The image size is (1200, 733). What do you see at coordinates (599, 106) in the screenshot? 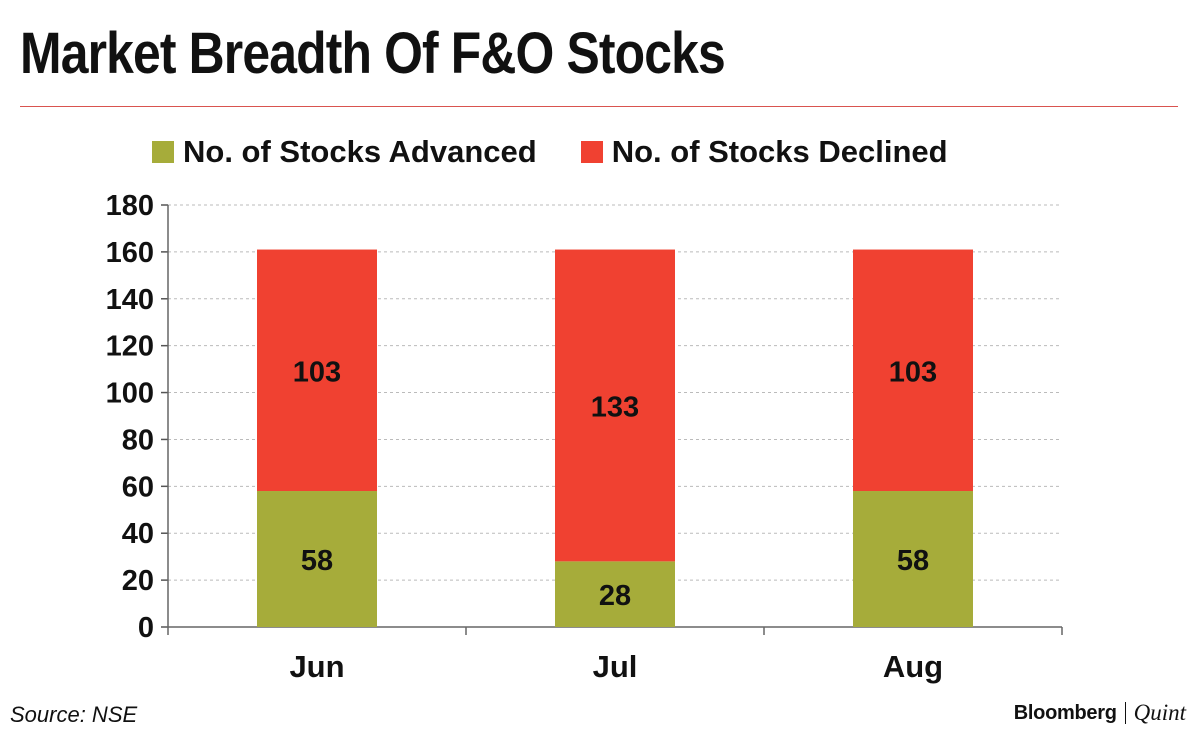
I see `title-divider` at bounding box center [599, 106].